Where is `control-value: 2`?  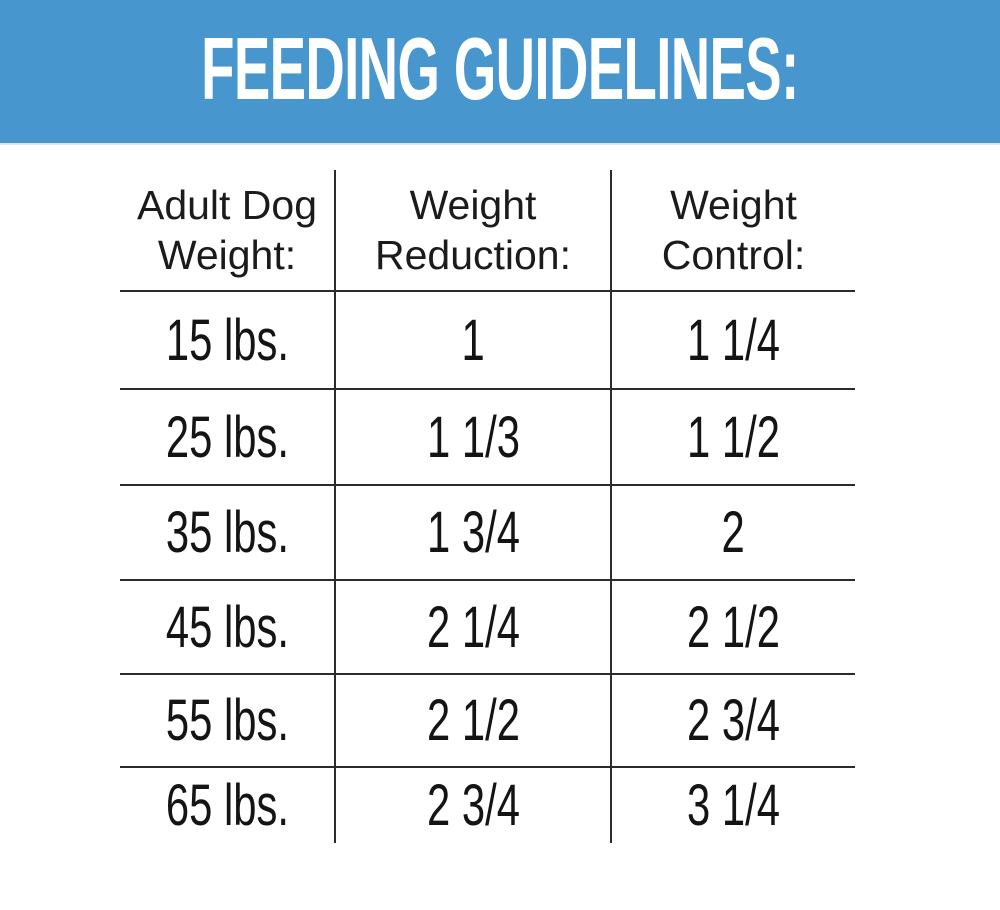 control-value: 2 is located at coordinates (733, 532).